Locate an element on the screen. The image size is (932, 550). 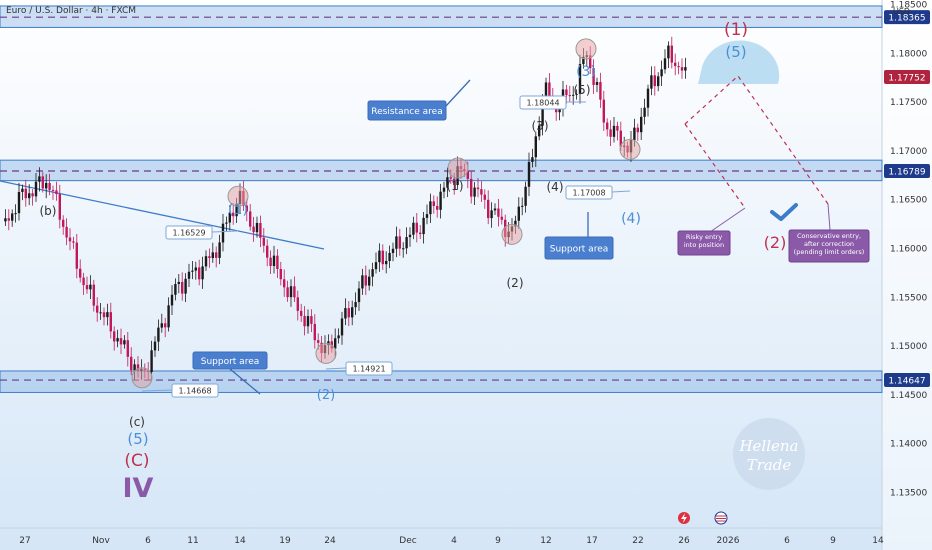
y-tick-0: 1.18500 is located at coordinates (908, 6).